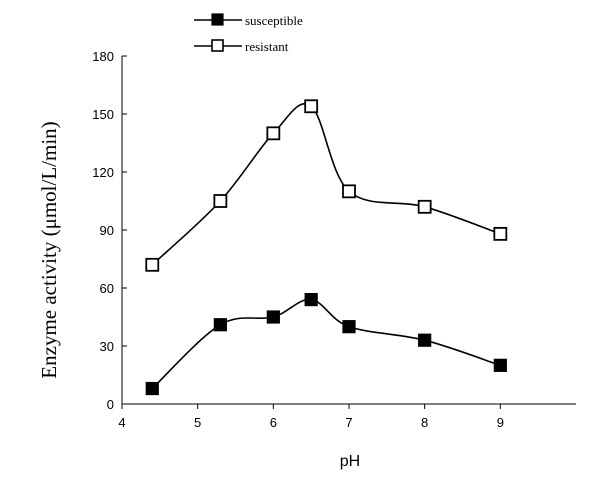 Image resolution: width=600 pixels, height=488 pixels. I want to click on legend: susceptible resistant, so click(248, 33).